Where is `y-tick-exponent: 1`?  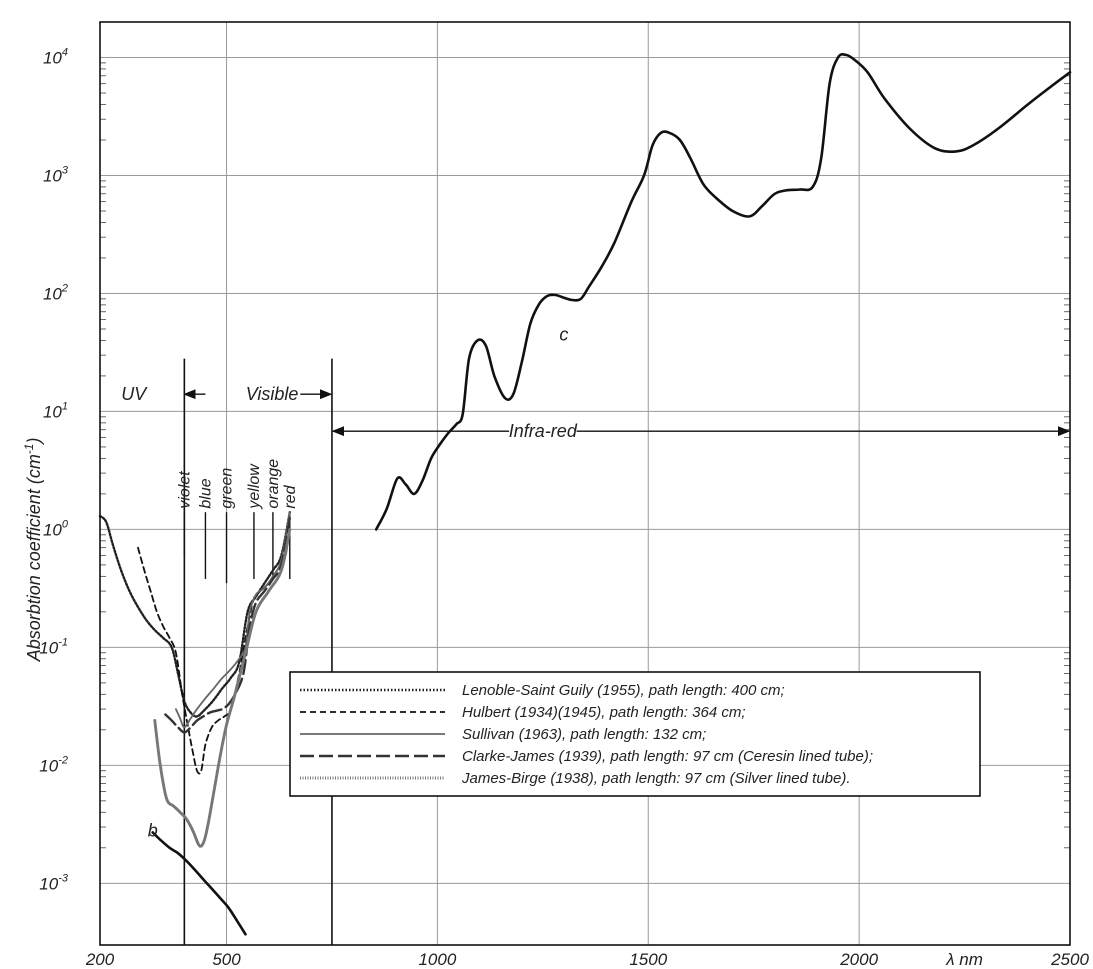
y-tick-exponent: 1 is located at coordinates (65, 406).